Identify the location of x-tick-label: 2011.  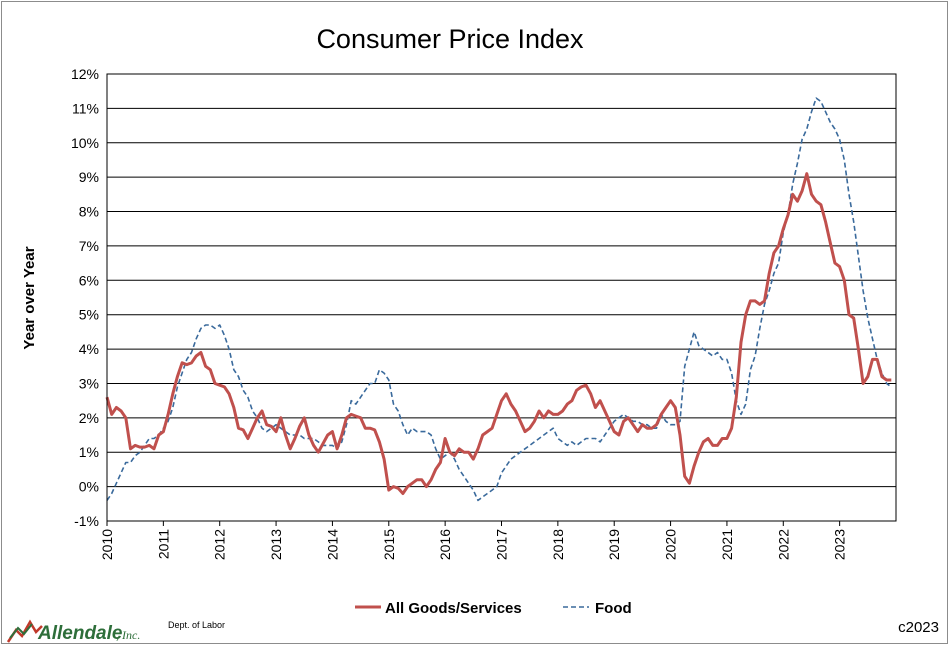
(163, 544).